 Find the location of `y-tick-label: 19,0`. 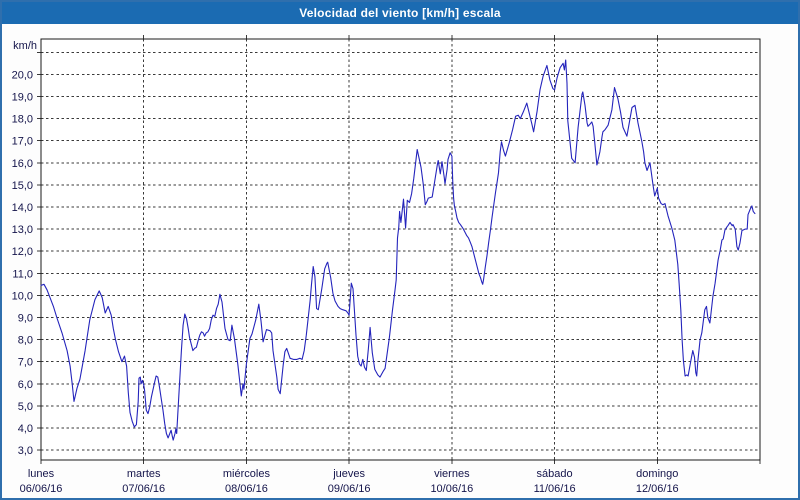

y-tick-label: 19,0 is located at coordinates (22, 97).